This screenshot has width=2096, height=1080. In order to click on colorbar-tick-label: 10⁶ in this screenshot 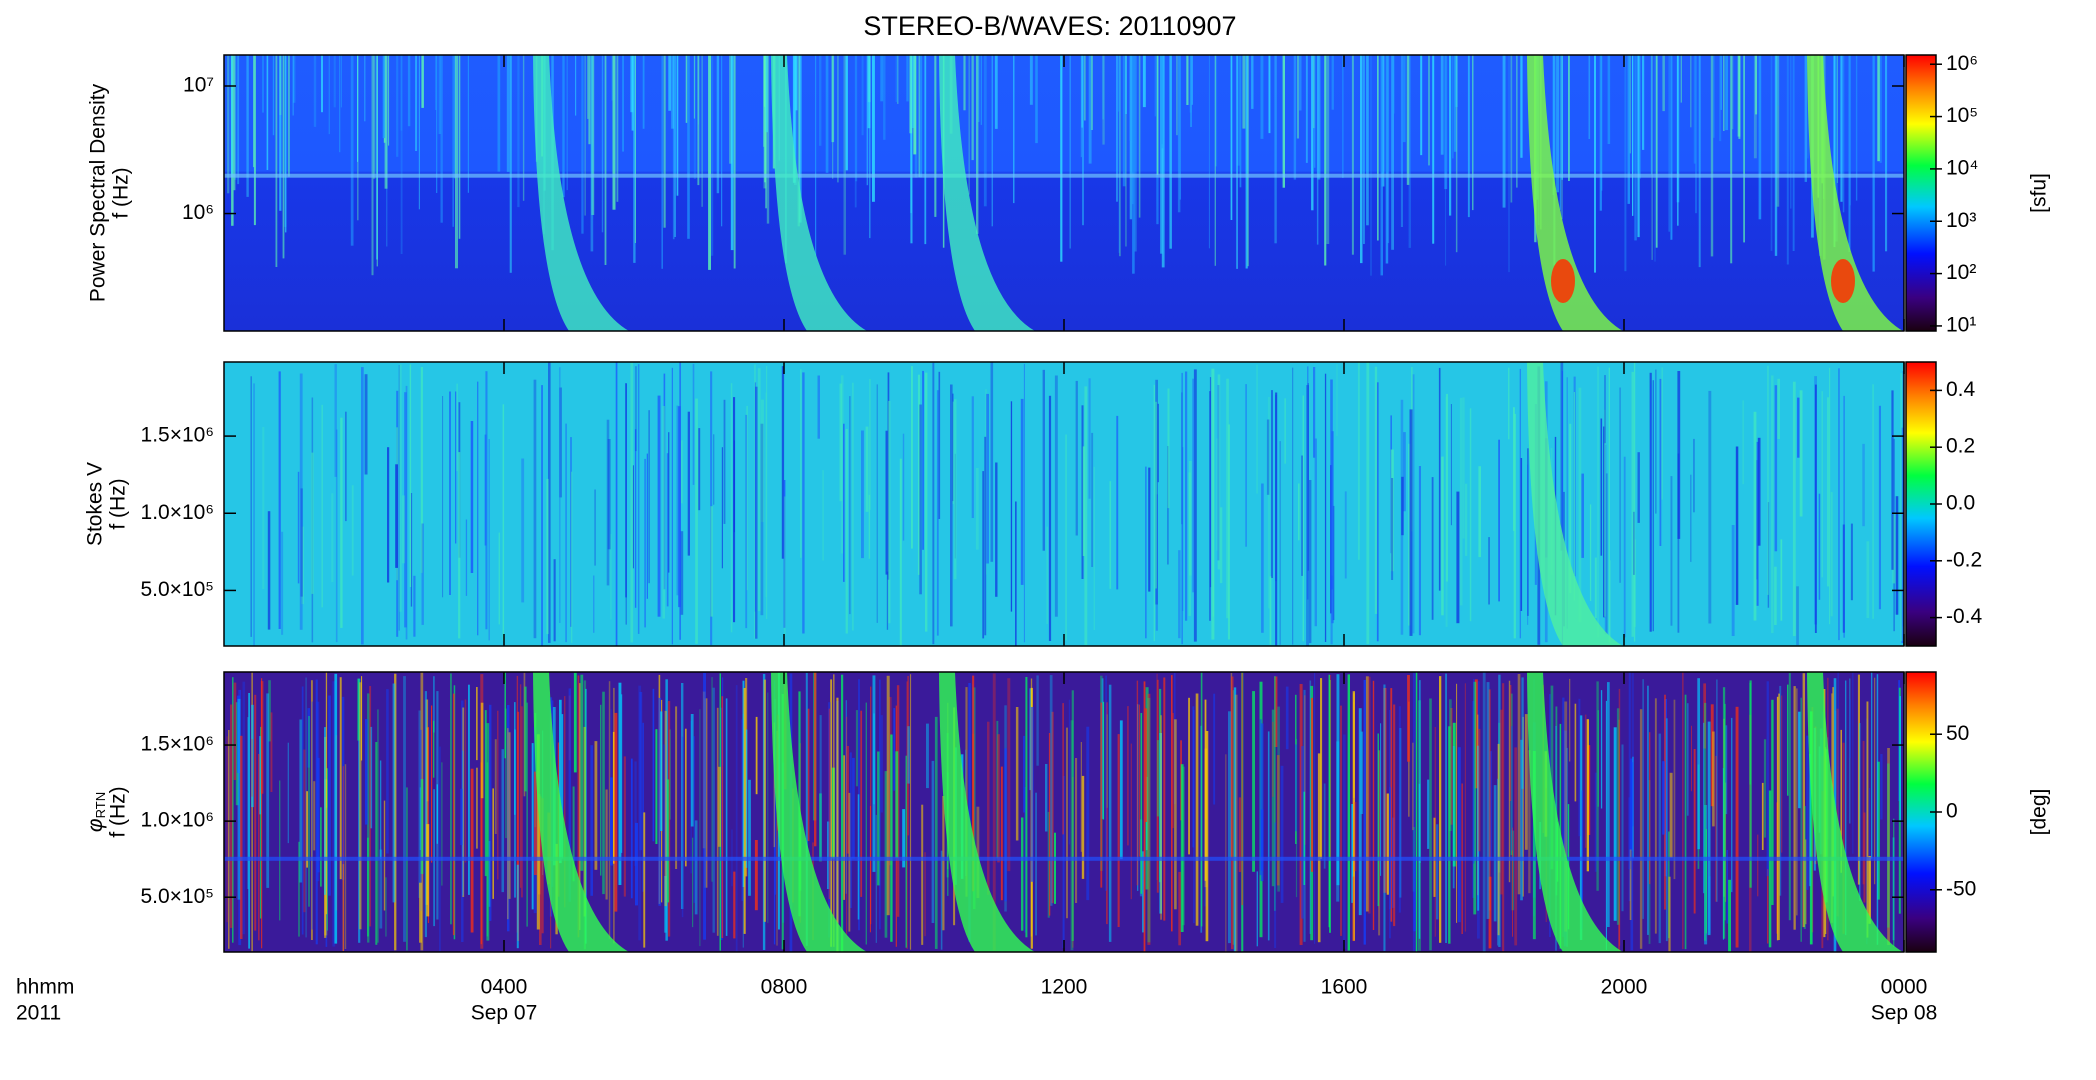, I will do `click(1962, 63)`.